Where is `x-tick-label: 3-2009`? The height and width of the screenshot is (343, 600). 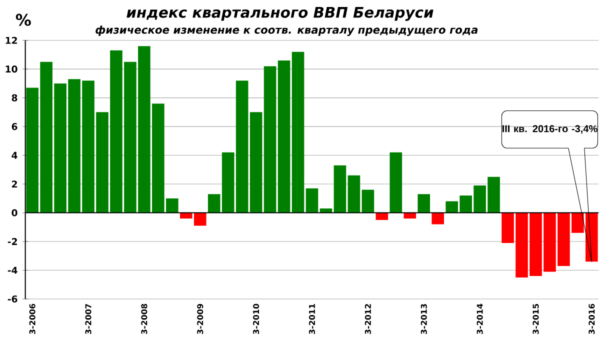 x-tick-label: 3-2009 is located at coordinates (200, 319).